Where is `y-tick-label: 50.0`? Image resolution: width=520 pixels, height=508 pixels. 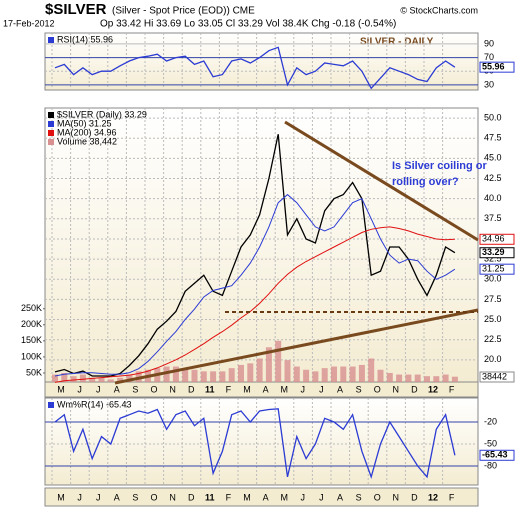
y-tick-label: 50.0 is located at coordinates (493, 117).